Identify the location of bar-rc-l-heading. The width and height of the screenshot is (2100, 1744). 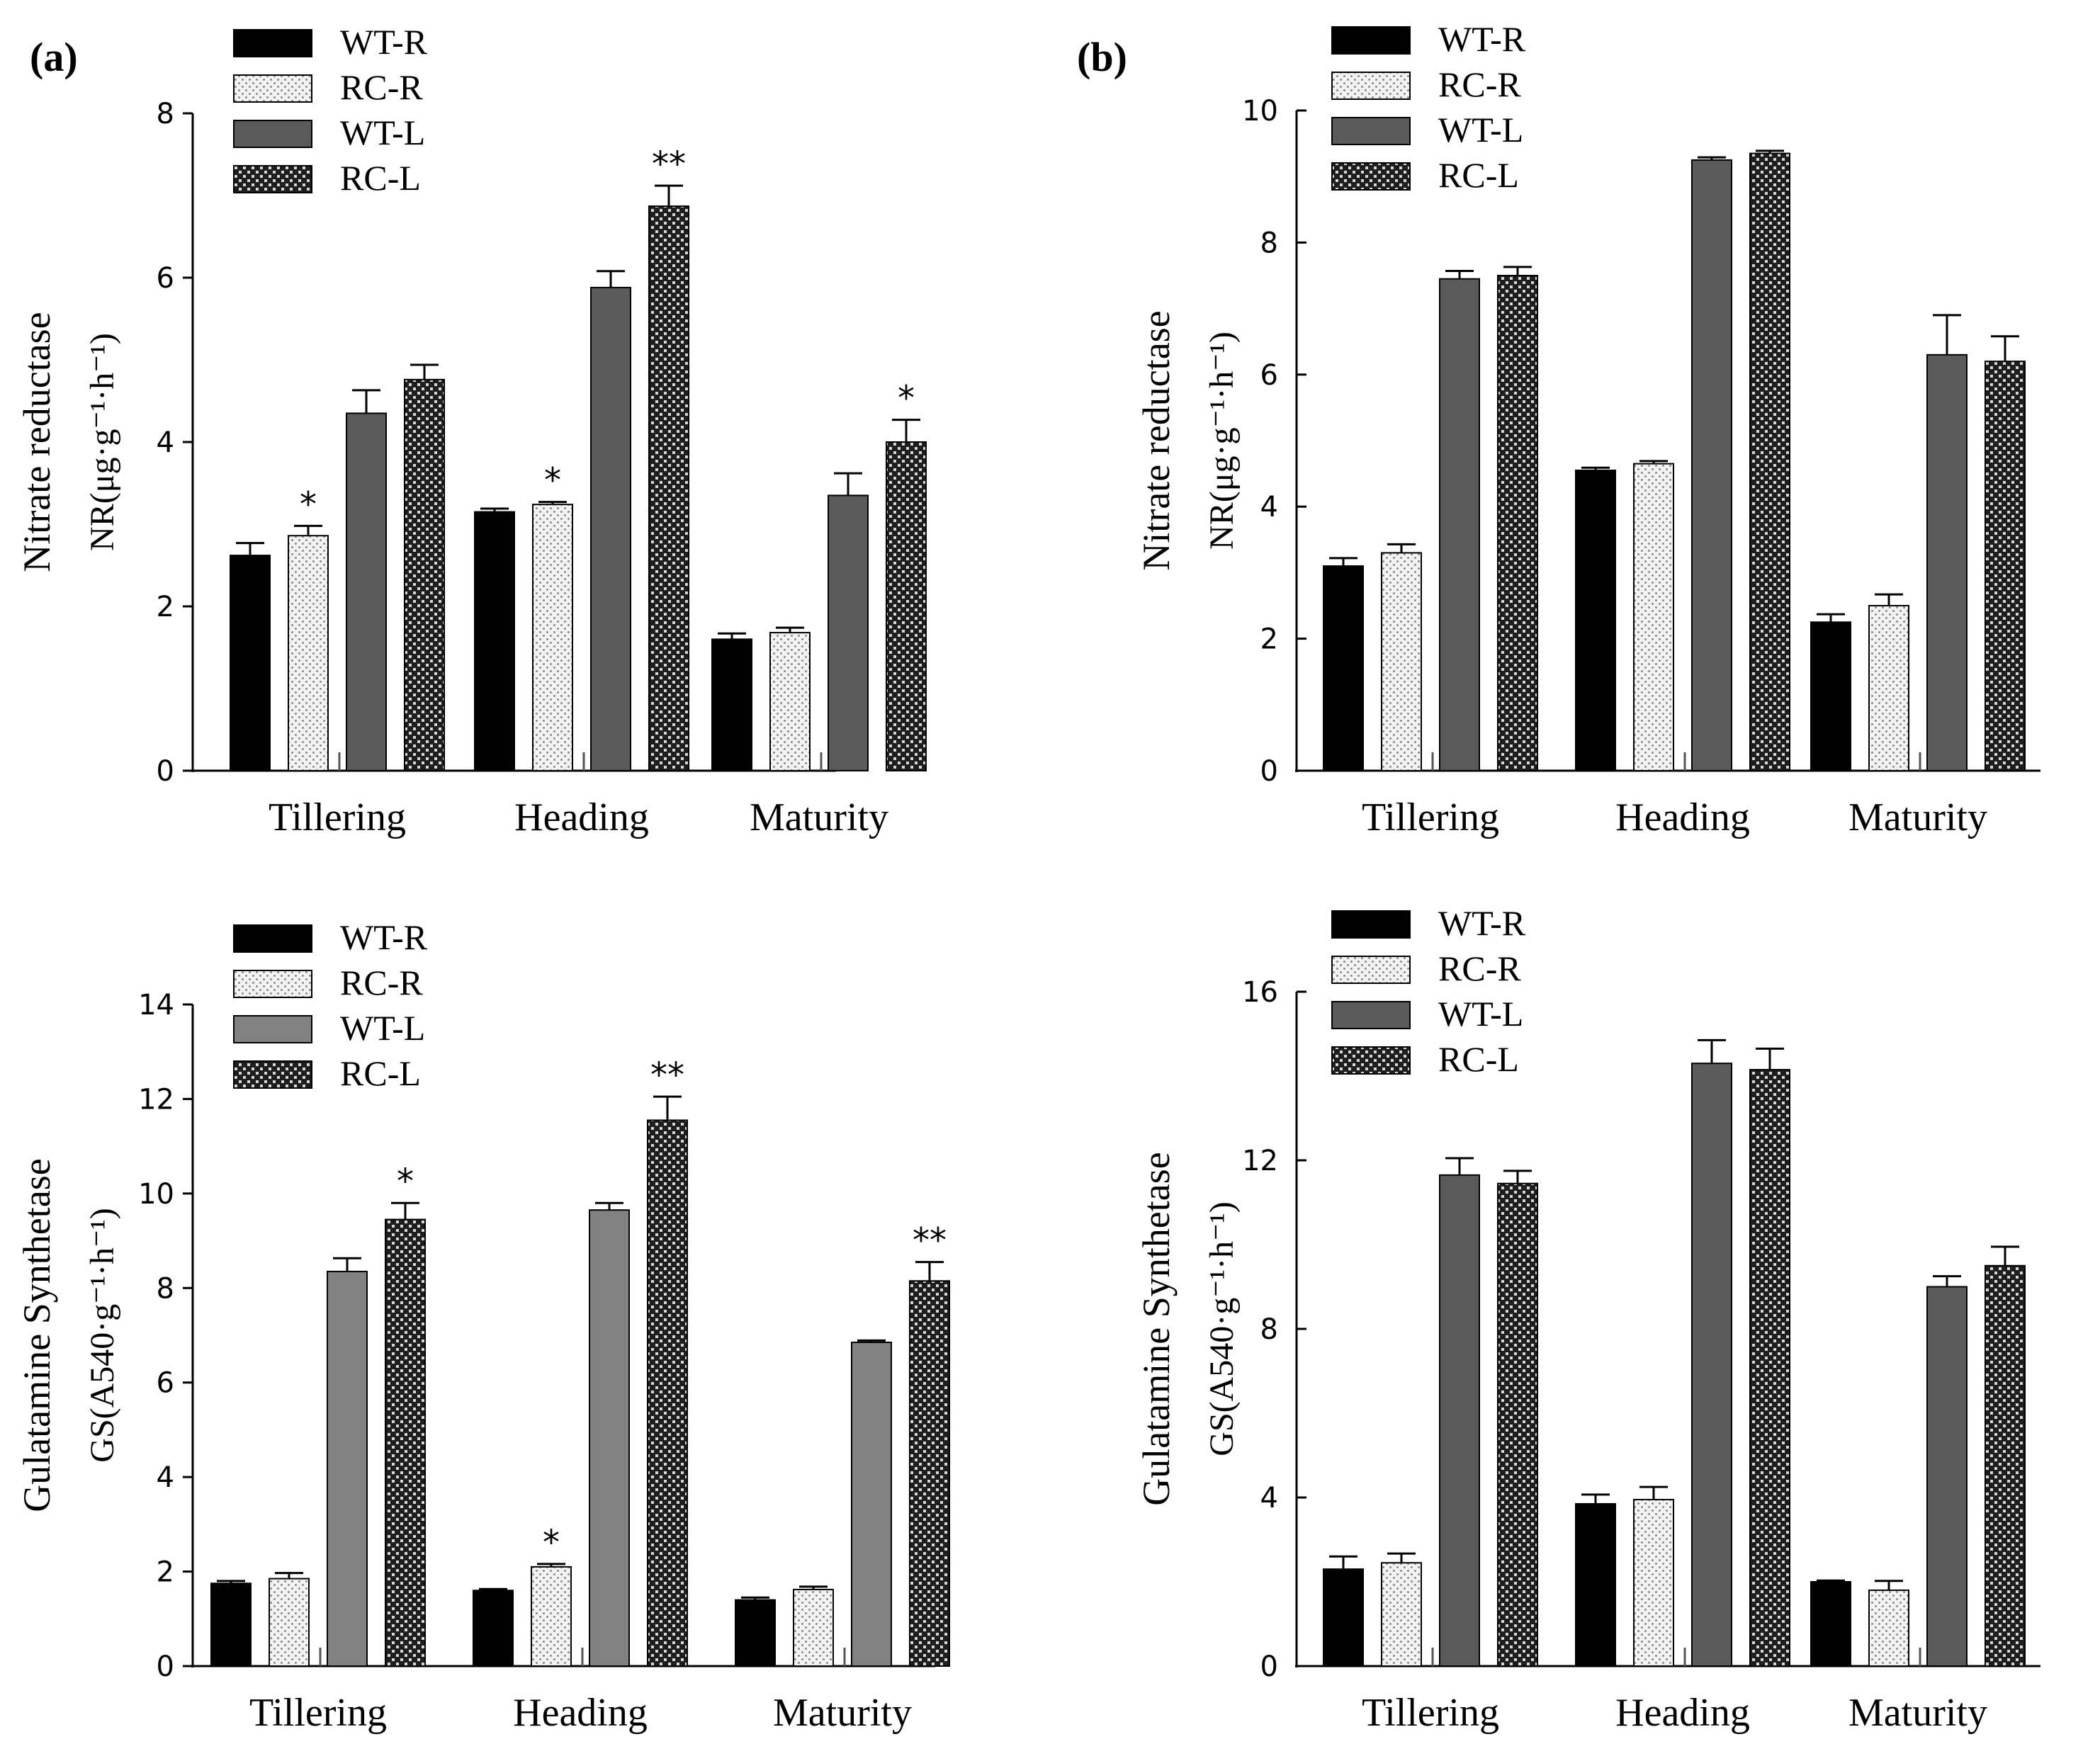
(668, 1393).